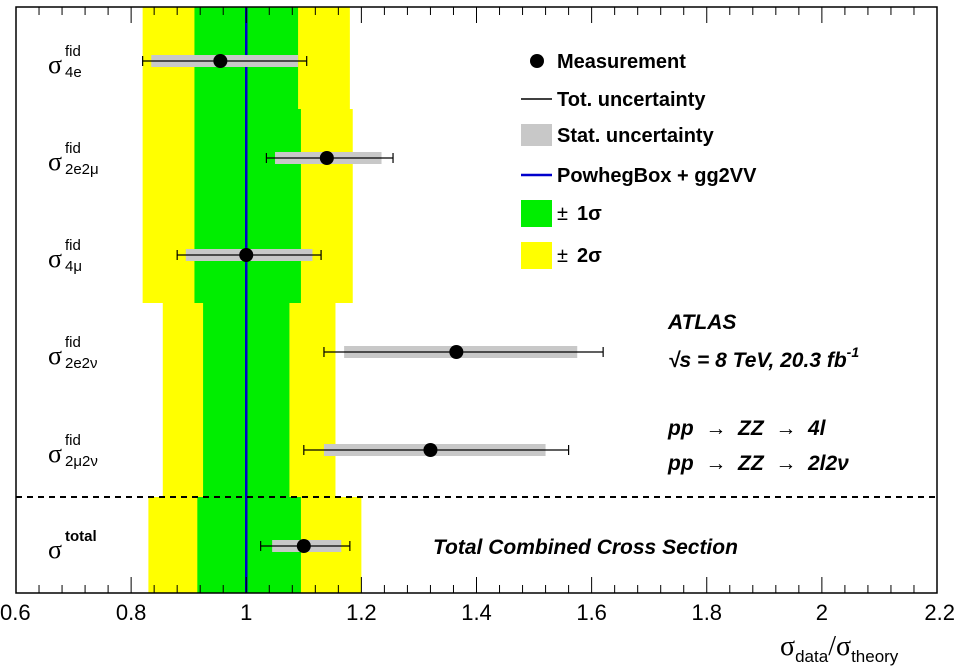 The height and width of the screenshot is (669, 956). Describe the element at coordinates (787, 646) in the screenshot. I see `x-title-num: σ` at that location.